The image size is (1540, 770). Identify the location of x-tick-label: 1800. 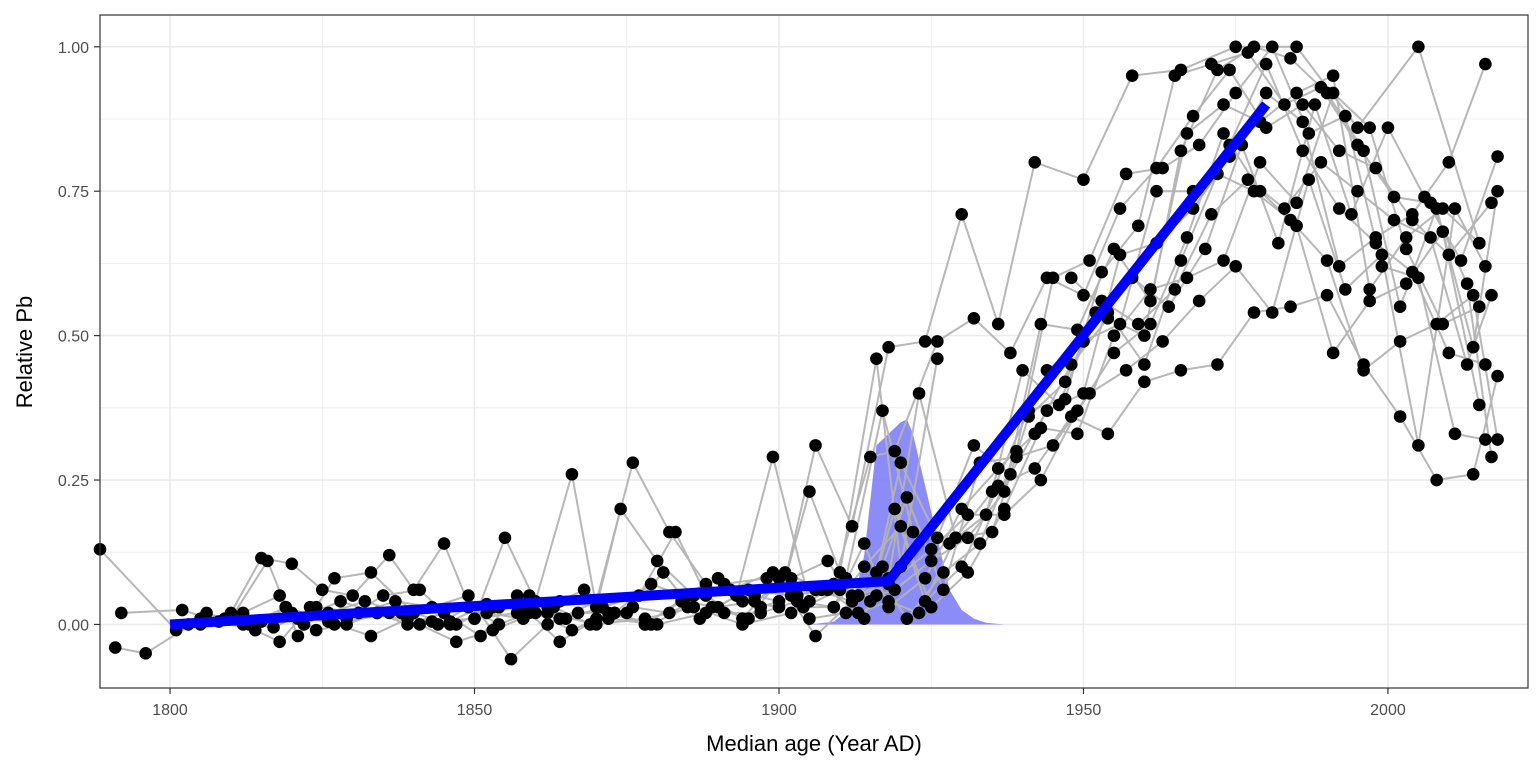
(170, 710).